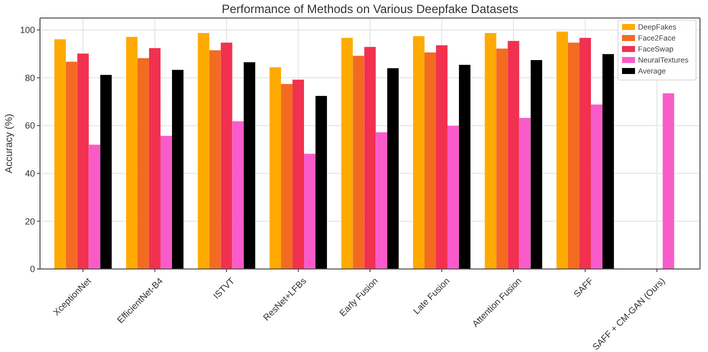  Describe the element at coordinates (29, 77) in the screenshot. I see `y-tick-label: 80` at that location.